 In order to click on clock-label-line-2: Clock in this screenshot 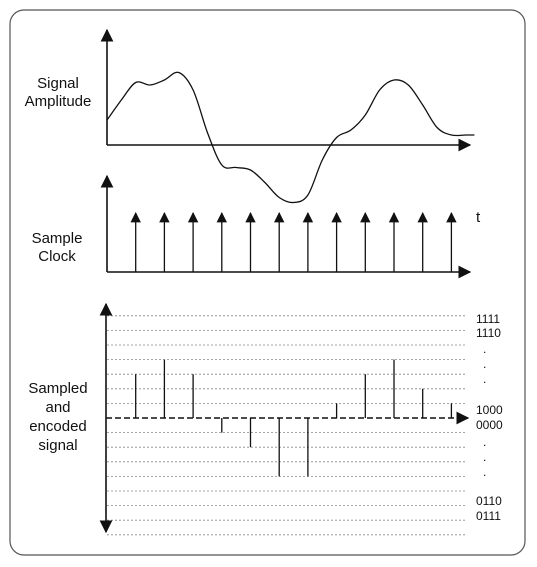, I will do `click(57, 256)`.